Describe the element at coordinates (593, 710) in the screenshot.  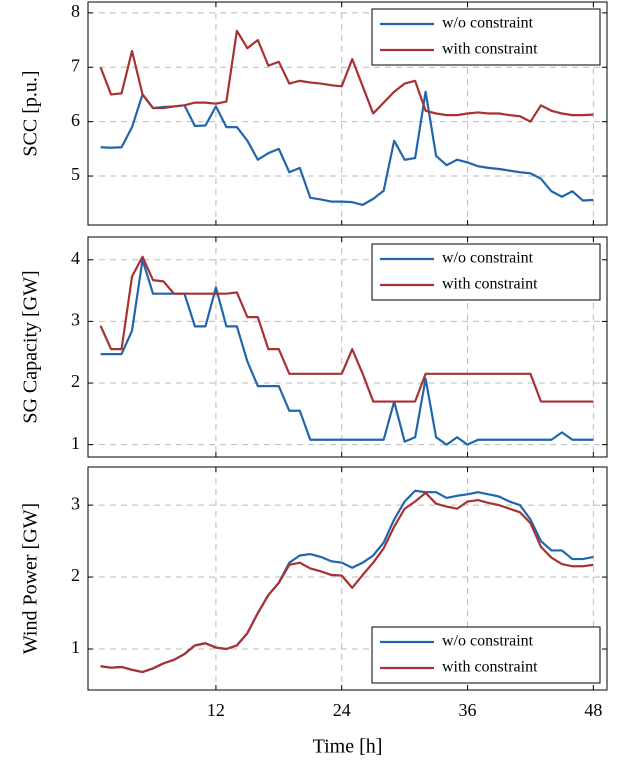
I see `x-tick-label: 48` at that location.